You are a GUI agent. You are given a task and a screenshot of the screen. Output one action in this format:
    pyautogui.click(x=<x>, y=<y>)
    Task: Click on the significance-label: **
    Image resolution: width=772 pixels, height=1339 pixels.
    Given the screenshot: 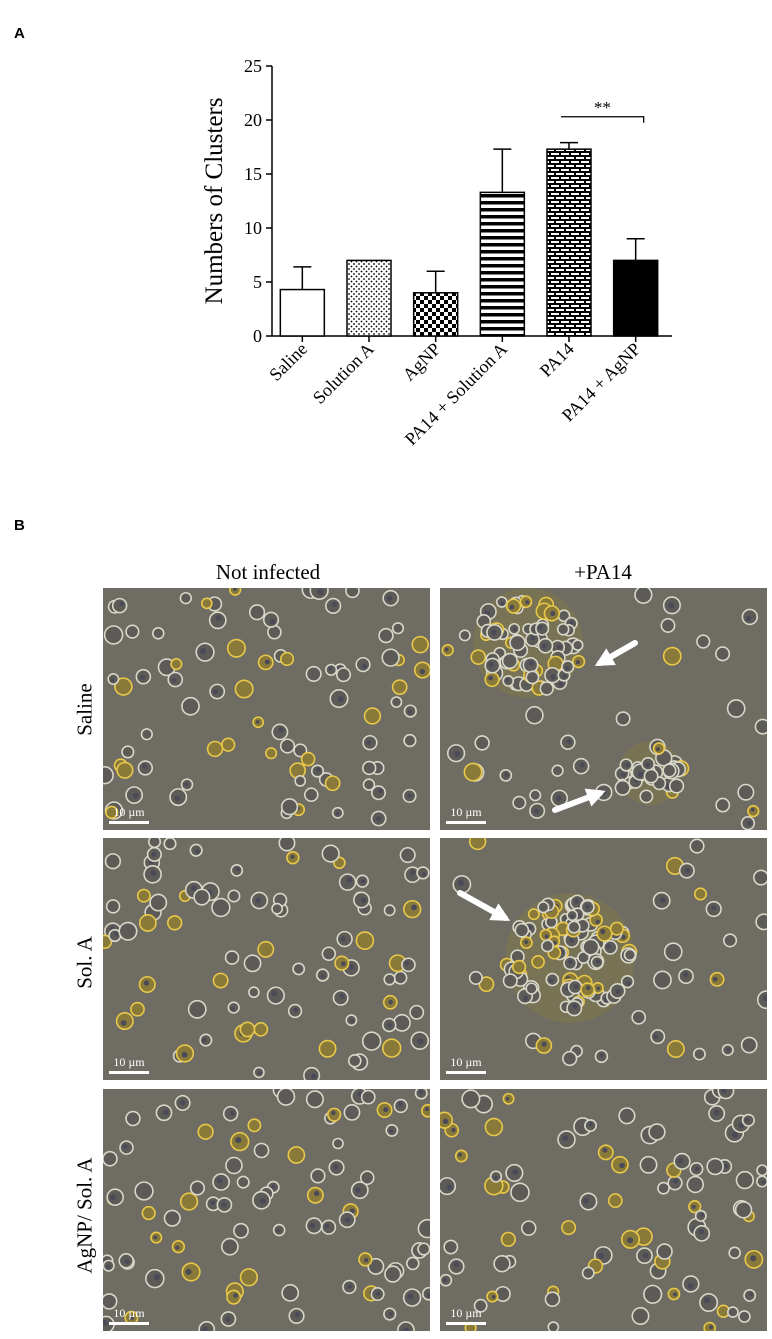 What is the action you would take?
    pyautogui.click(x=602, y=107)
    